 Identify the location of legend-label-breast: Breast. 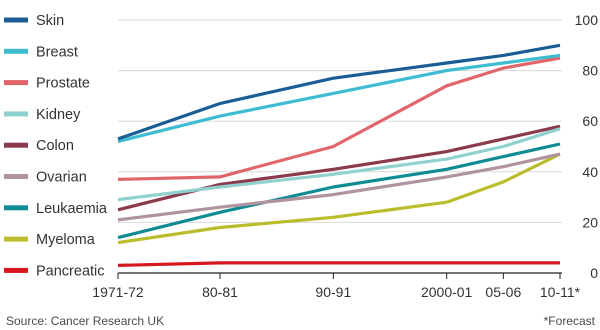
(57, 52).